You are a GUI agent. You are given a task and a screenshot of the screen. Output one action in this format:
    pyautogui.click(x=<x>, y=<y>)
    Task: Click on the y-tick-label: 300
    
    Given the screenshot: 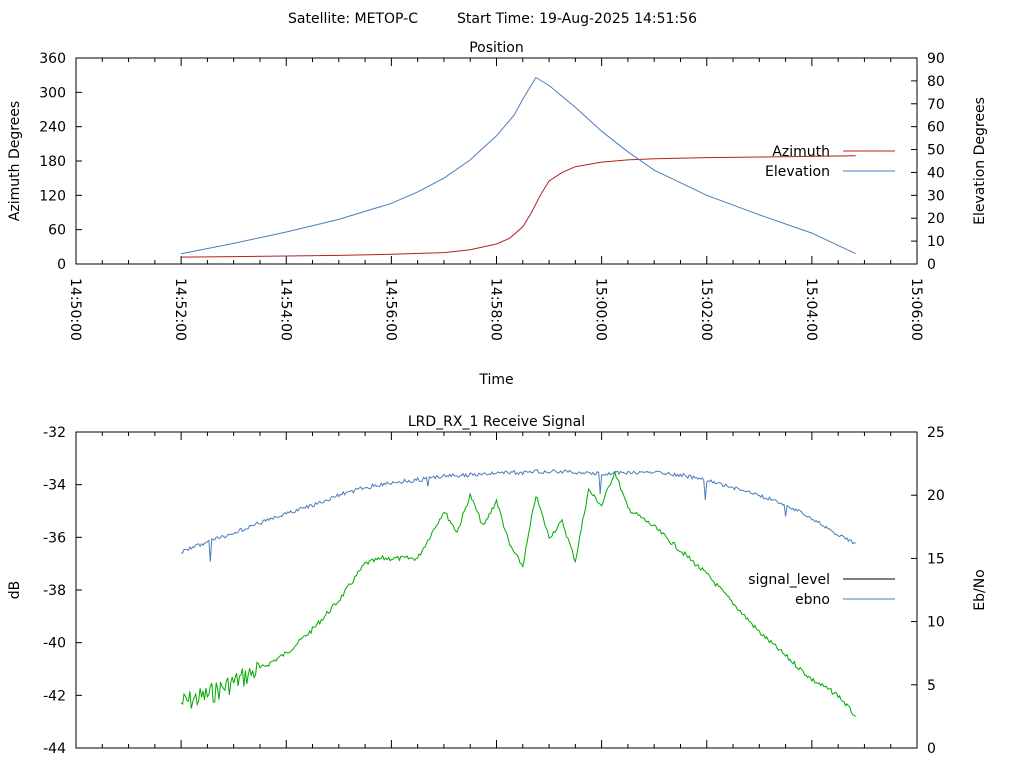 What is the action you would take?
    pyautogui.click(x=52, y=93)
    